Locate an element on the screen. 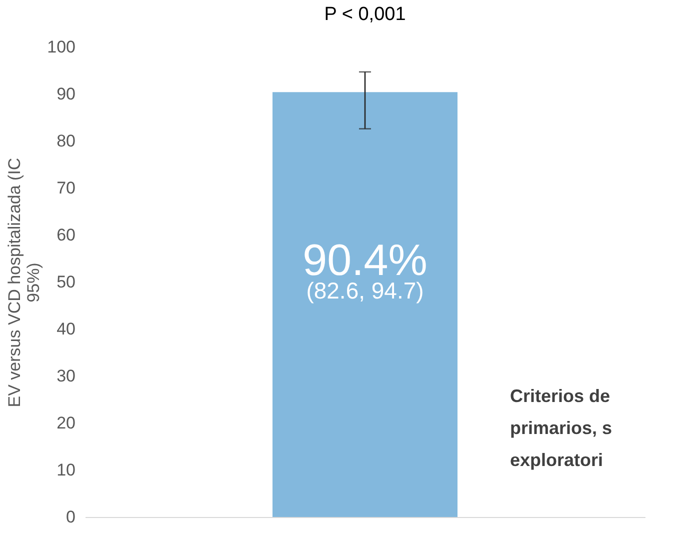 Image resolution: width=693 pixels, height=547 pixels. y-tick-label: 50 is located at coordinates (66, 282).